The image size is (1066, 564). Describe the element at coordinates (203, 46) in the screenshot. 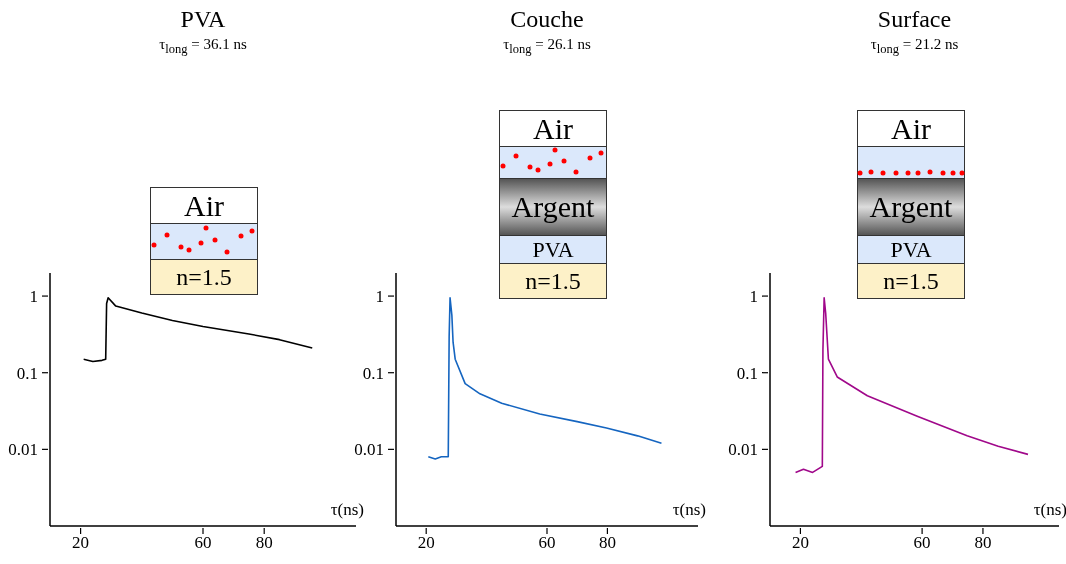

I see `chart-subtitle: τ$_{long}$ = 36.1 ns` at that location.